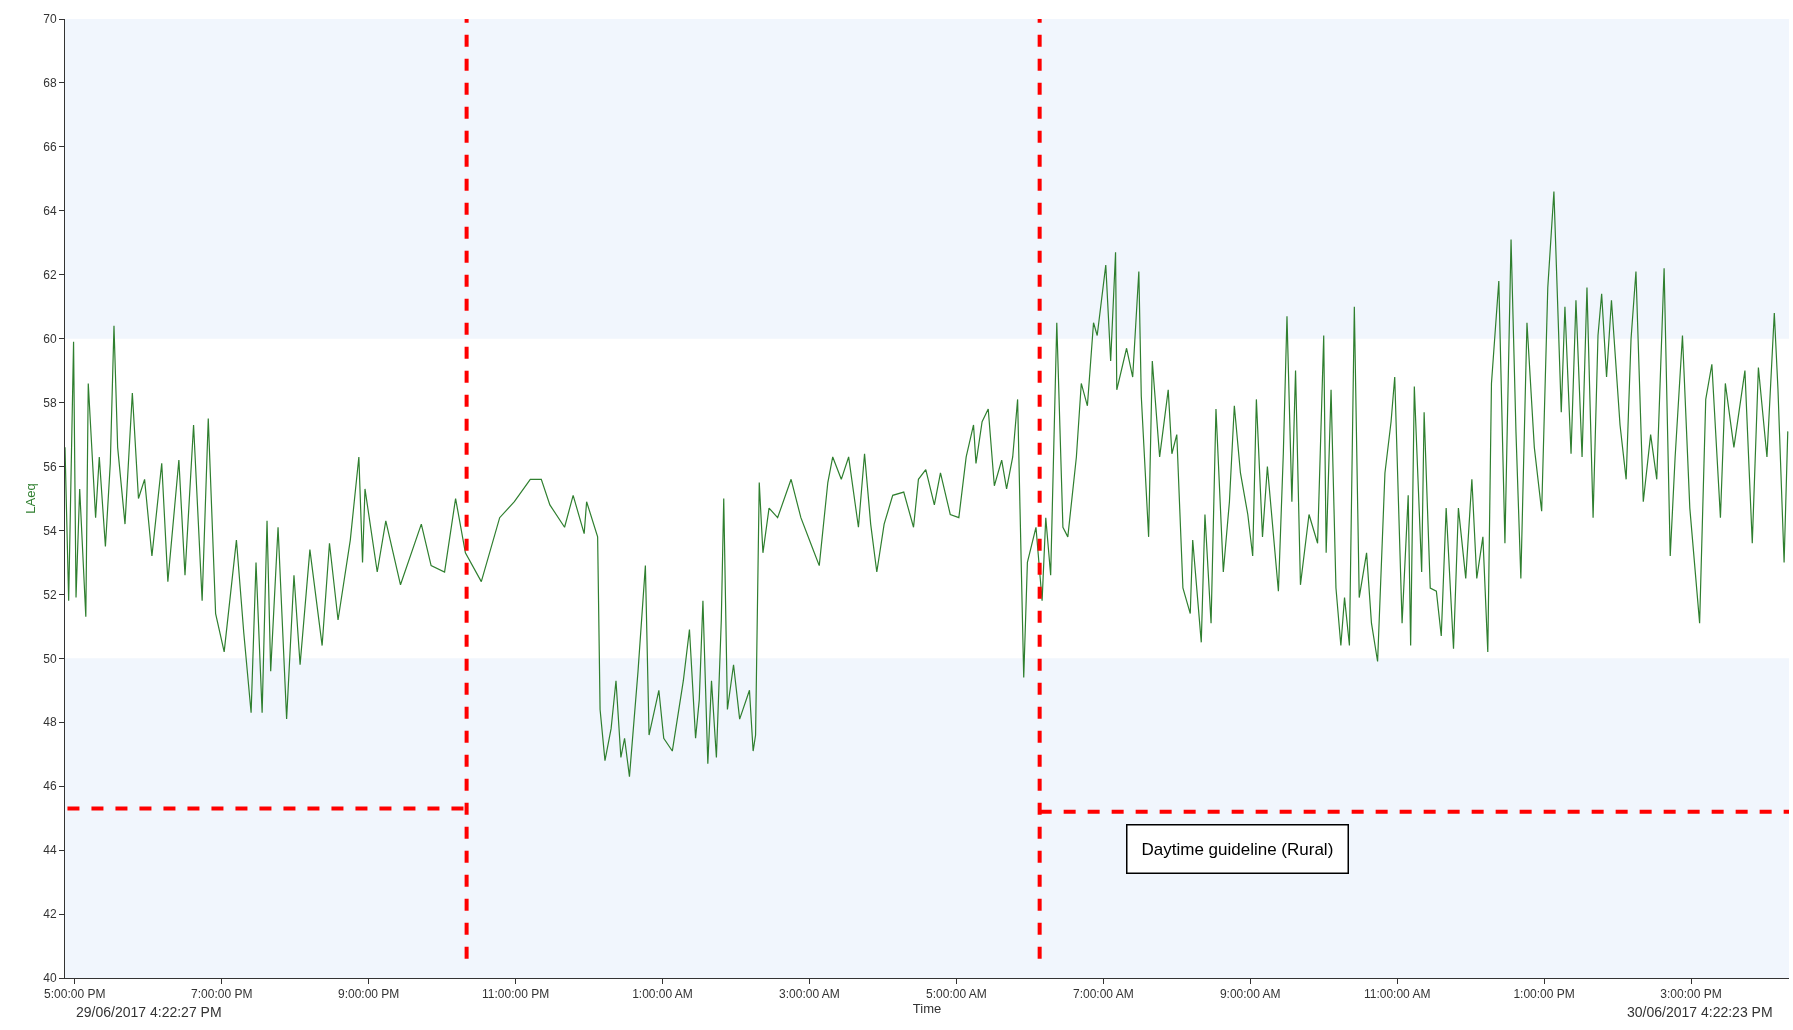  Describe the element at coordinates (222, 994) in the screenshot. I see `x-tick-label: 7:00:00 PM` at that location.